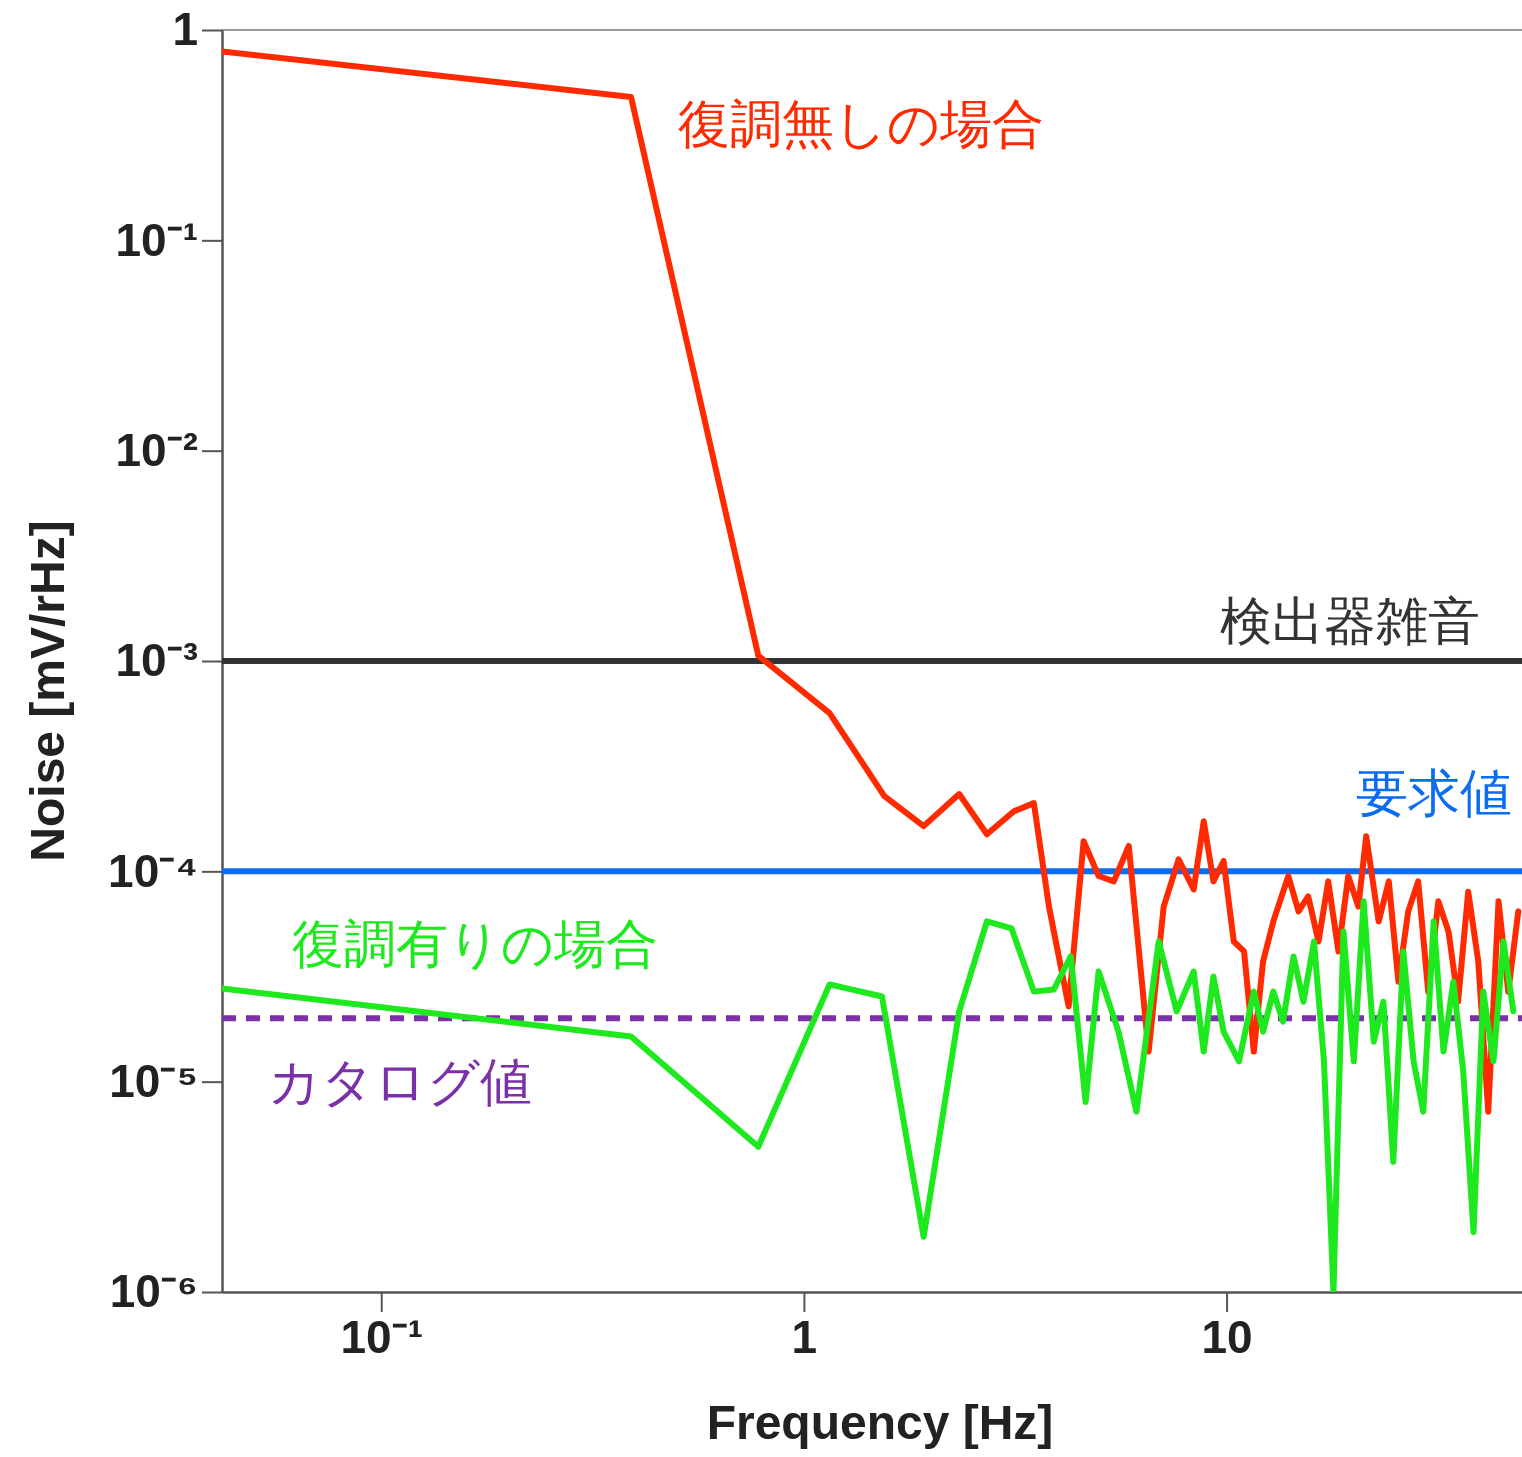 The image size is (1522, 1457). What do you see at coordinates (1350, 621) in the screenshot?
I see `ref-line-label: 検出器雑音` at bounding box center [1350, 621].